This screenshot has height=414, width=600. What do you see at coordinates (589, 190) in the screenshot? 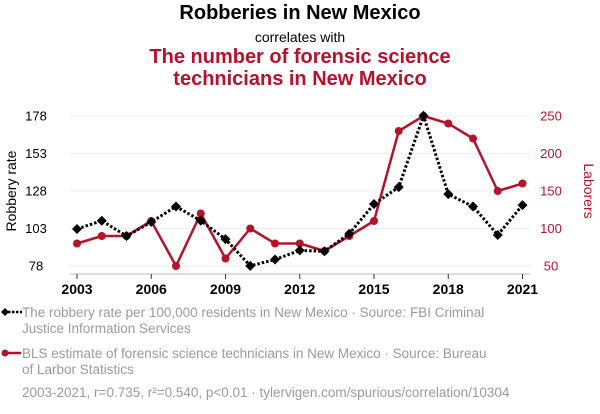
I see `y-axis-label-right: Laborers` at bounding box center [589, 190].